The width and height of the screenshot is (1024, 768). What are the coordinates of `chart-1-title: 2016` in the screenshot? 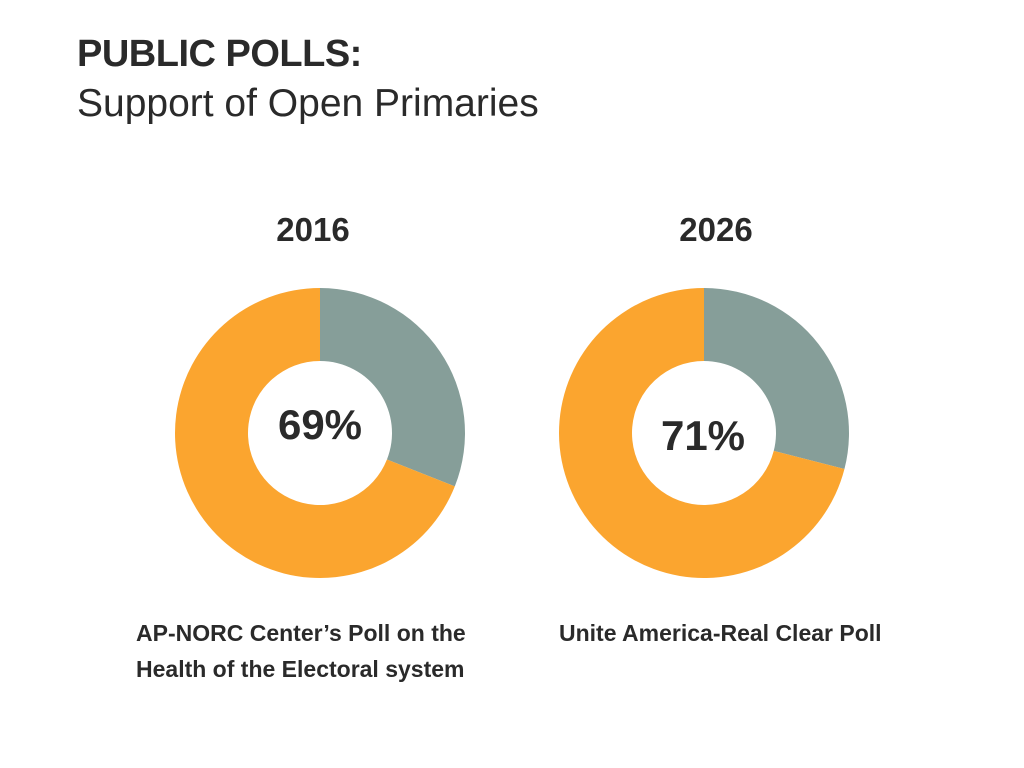 It's located at (313, 229).